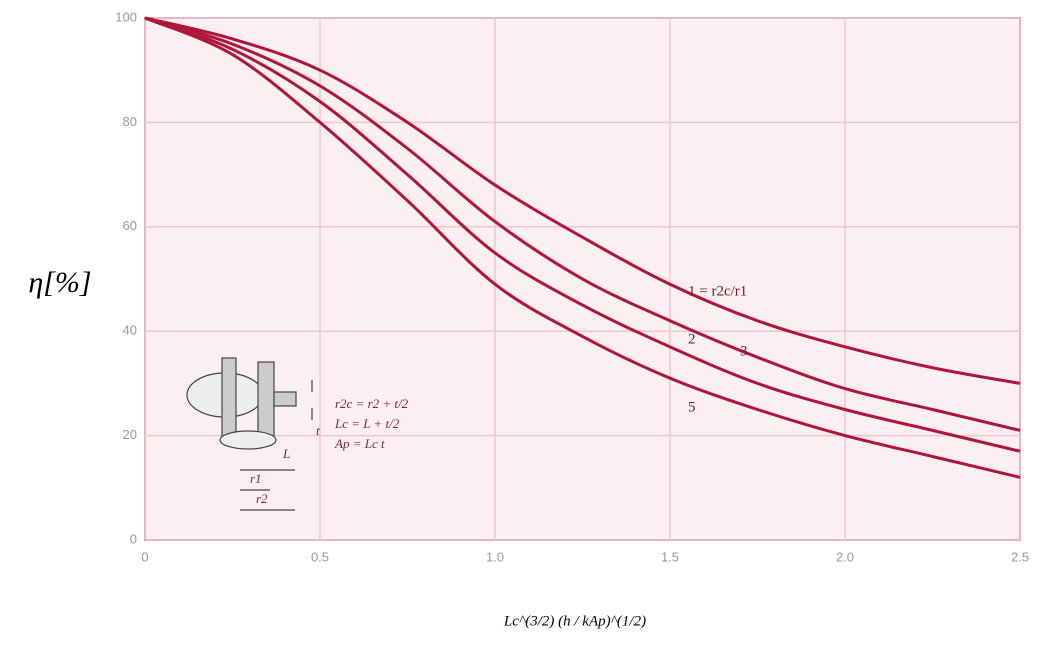  Describe the element at coordinates (130, 330) in the screenshot. I see `y-tick-label: 40` at that location.